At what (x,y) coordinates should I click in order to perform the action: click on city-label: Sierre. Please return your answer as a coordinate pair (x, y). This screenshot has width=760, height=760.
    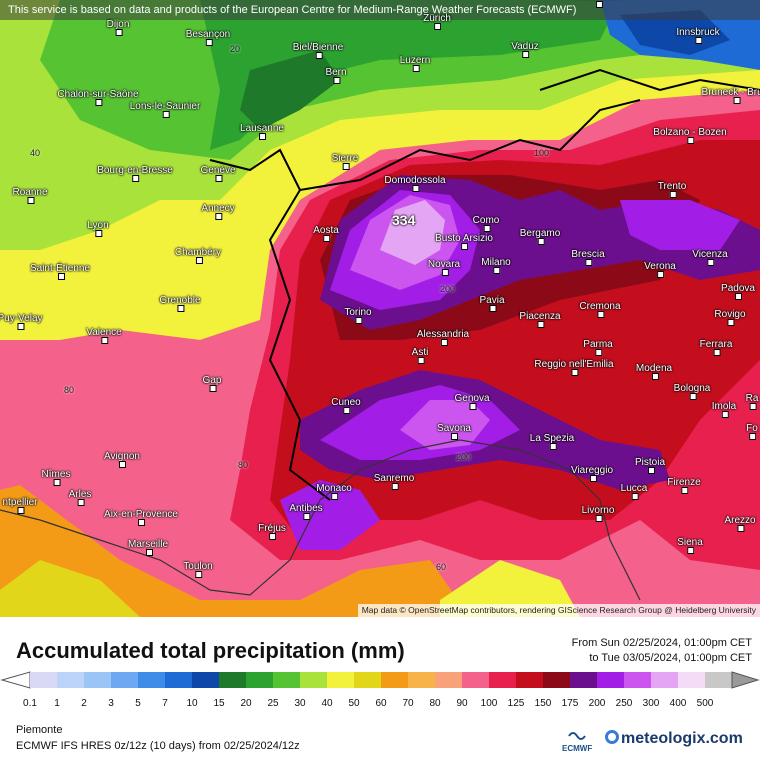
    Looking at the image, I should click on (345, 161).